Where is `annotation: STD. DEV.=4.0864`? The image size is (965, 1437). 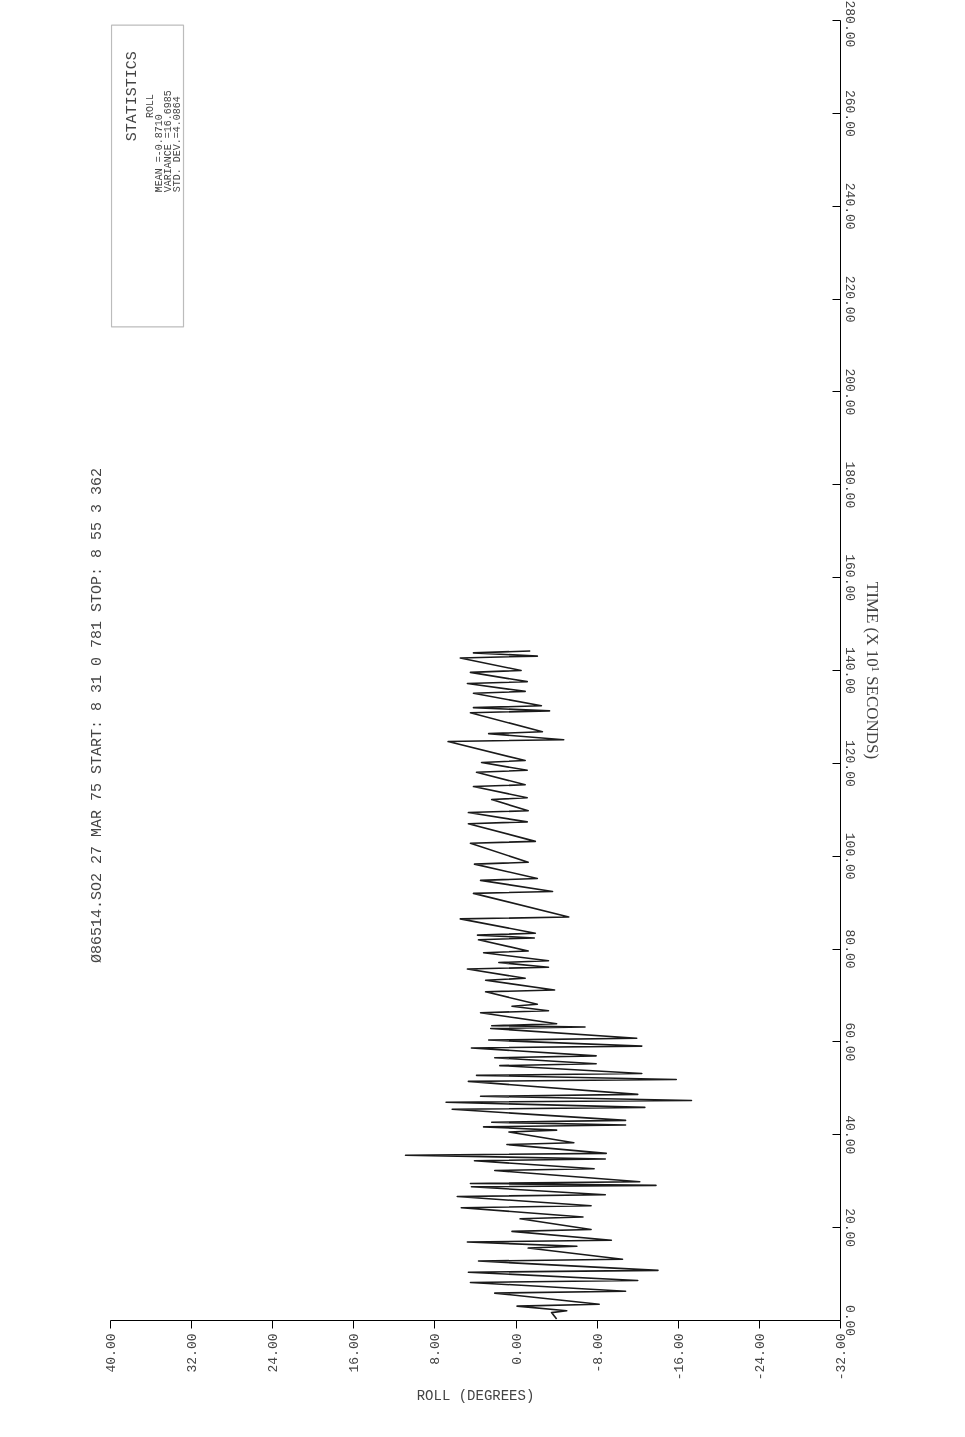 annotation: STD. DEV.=4.0864 is located at coordinates (177, 144).